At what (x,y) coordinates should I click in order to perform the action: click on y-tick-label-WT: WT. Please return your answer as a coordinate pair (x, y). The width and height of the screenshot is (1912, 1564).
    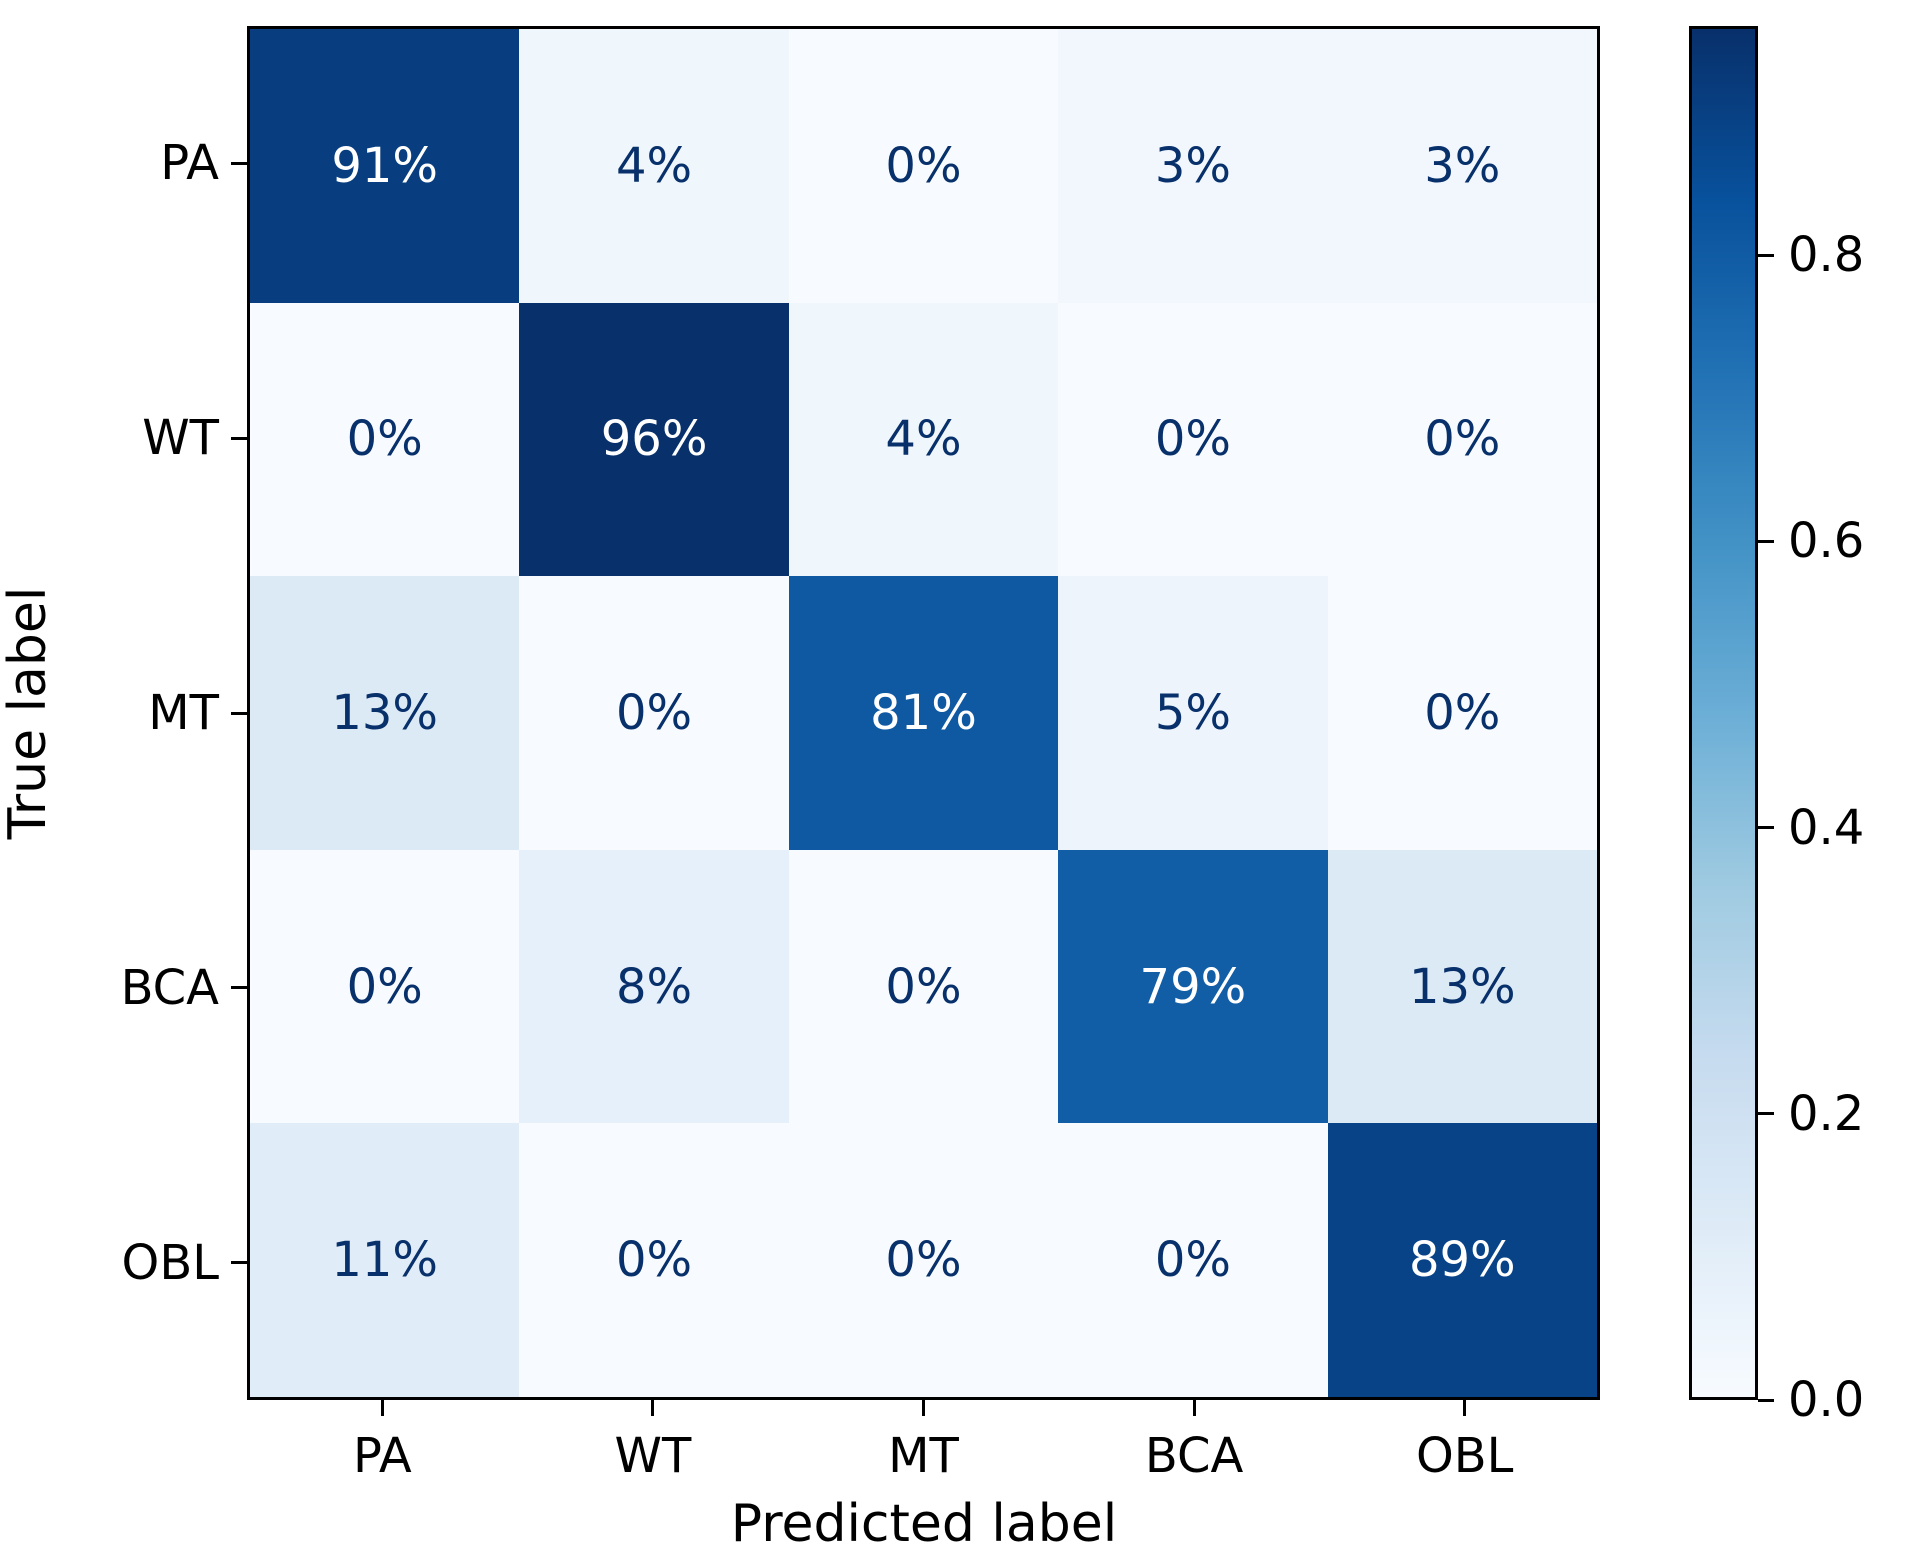
    Looking at the image, I should click on (180, 438).